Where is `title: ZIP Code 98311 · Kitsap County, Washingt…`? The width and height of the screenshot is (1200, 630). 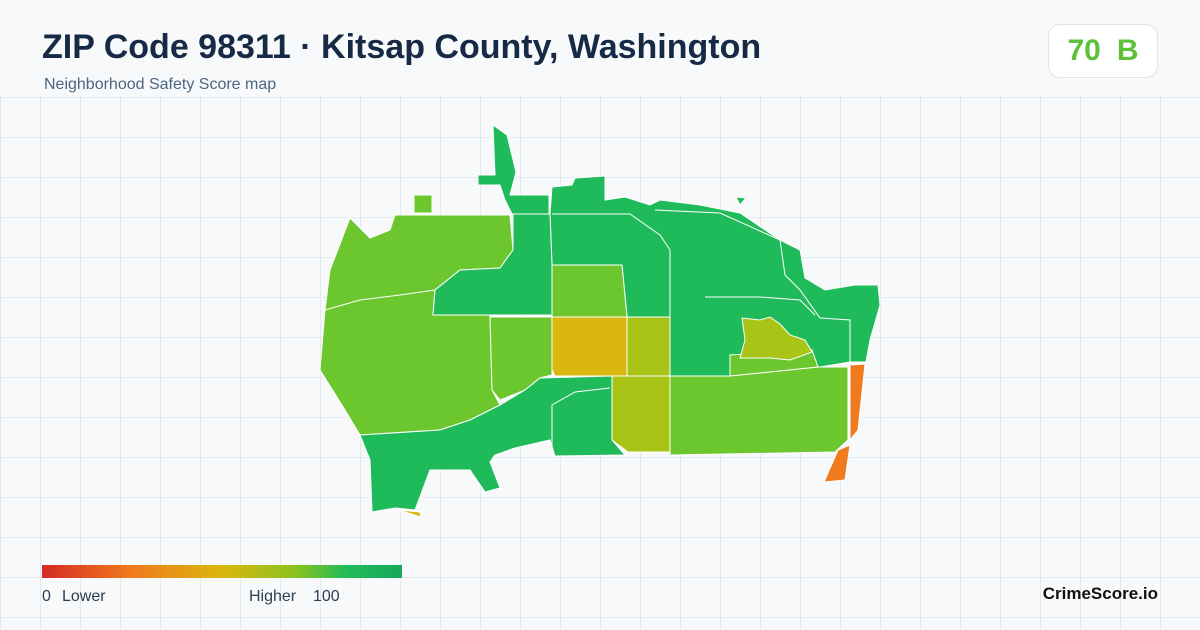 title: ZIP Code 98311 · Kitsap County, Washingt… is located at coordinates (402, 47).